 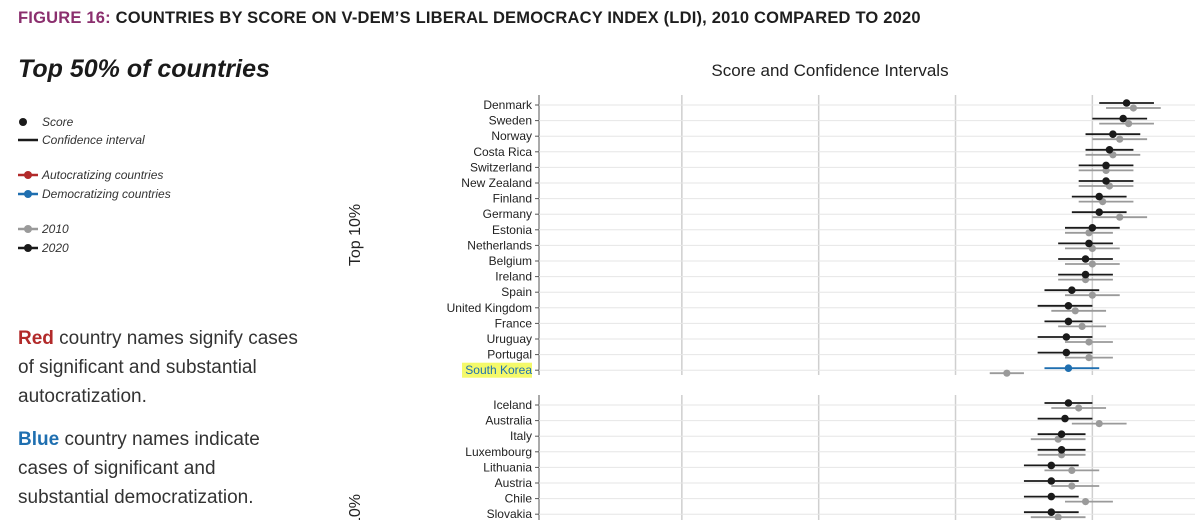 What do you see at coordinates (512, 230) in the screenshot?
I see `country-label: Estonia` at bounding box center [512, 230].